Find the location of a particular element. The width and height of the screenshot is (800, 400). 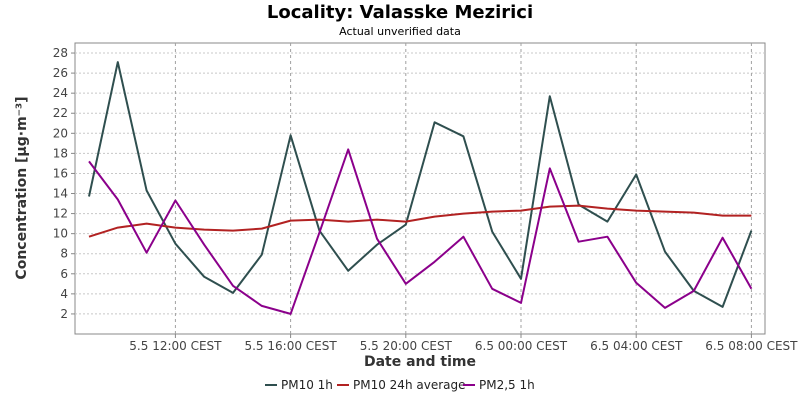

y-tick-label: 12 is located at coordinates (60, 214).